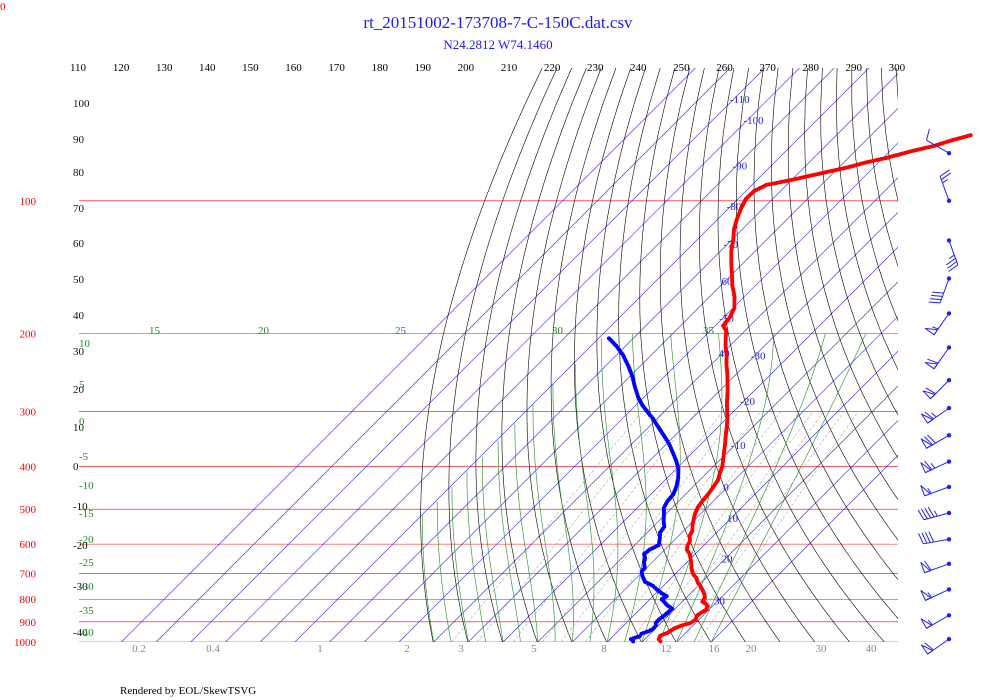  What do you see at coordinates (715, 649) in the screenshot?
I see `mixing-ratio-label: 16` at bounding box center [715, 649].